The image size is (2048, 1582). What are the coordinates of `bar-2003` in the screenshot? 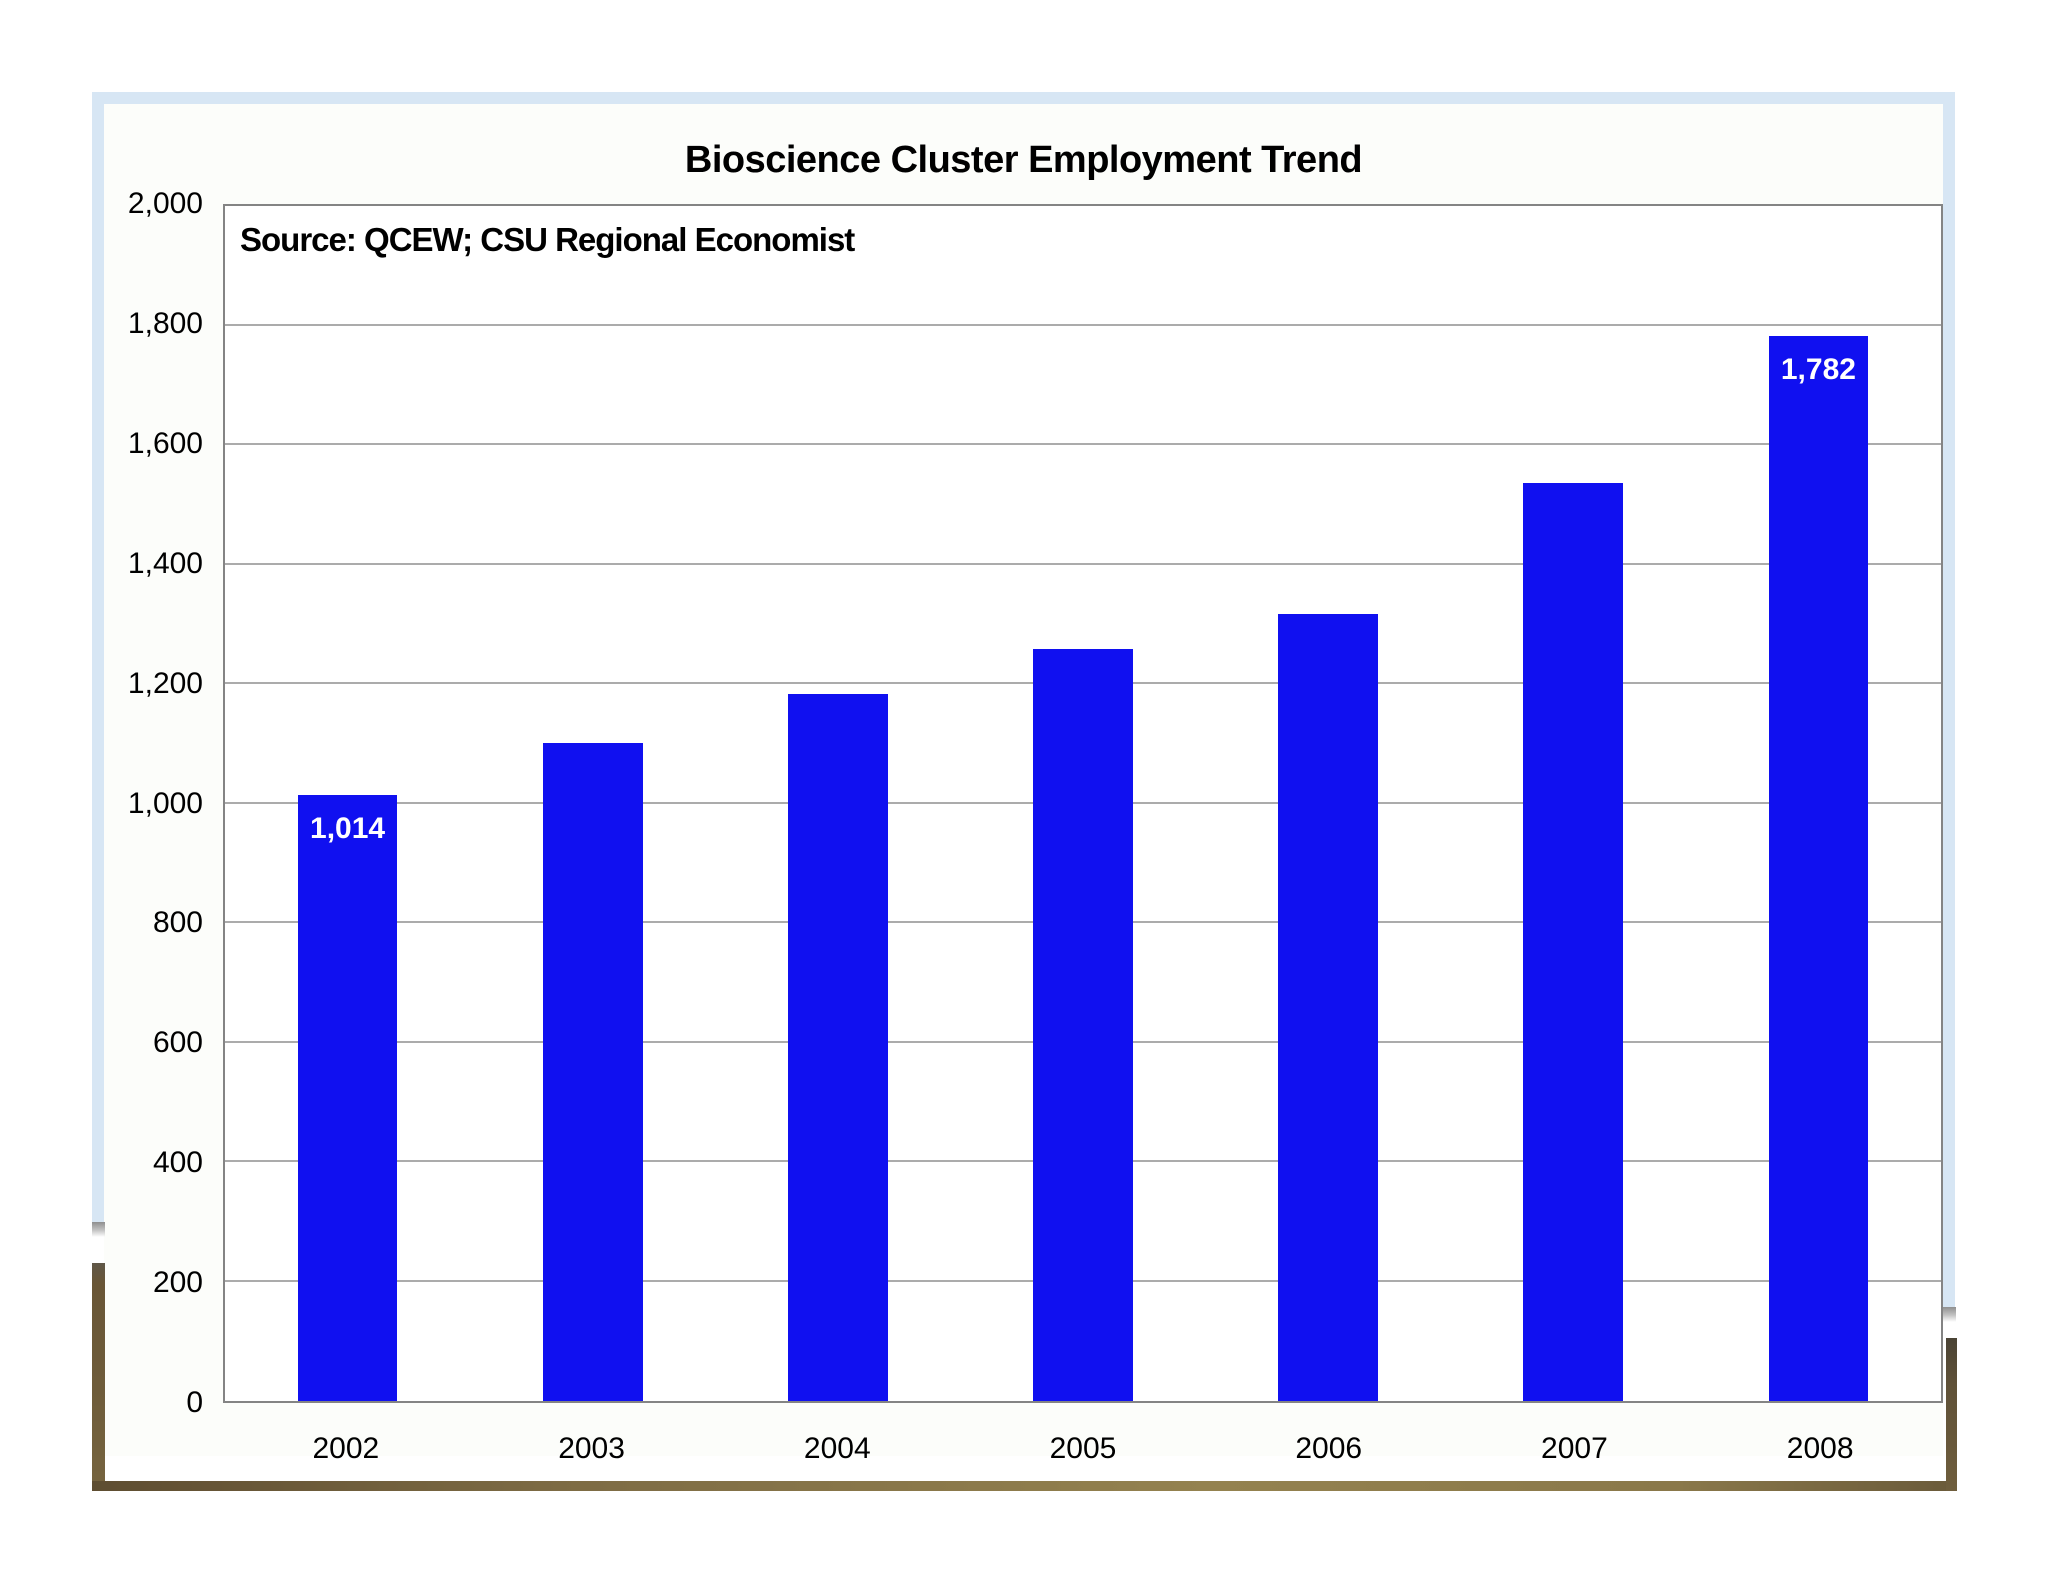 It's located at (592, 1071).